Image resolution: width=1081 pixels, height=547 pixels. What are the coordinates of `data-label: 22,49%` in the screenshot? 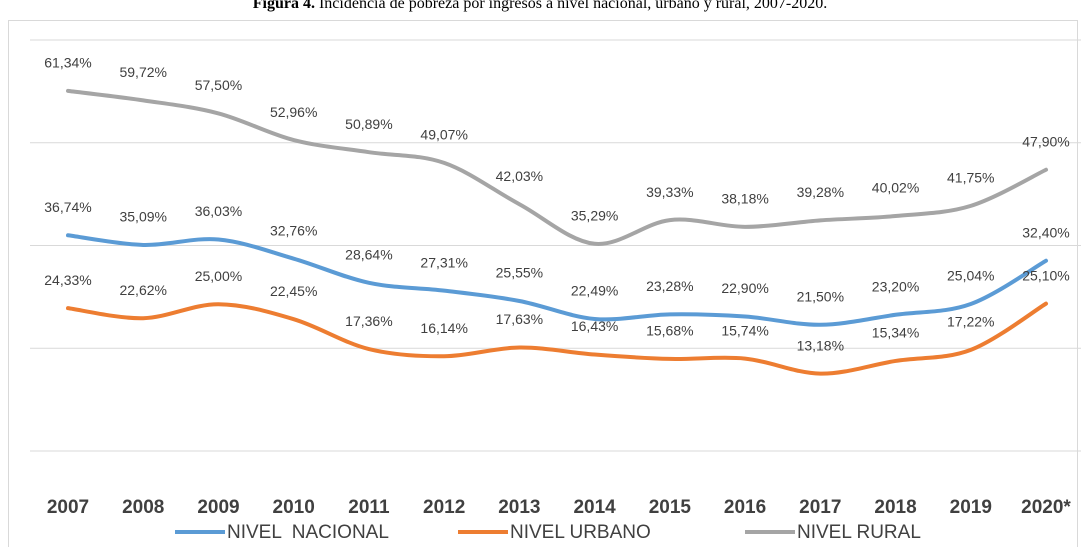 It's located at (594, 291).